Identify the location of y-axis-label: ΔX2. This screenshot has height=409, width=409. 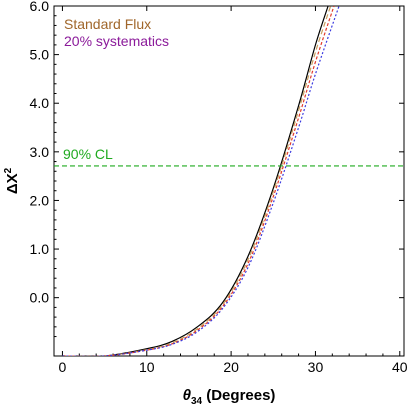
(12, 180).